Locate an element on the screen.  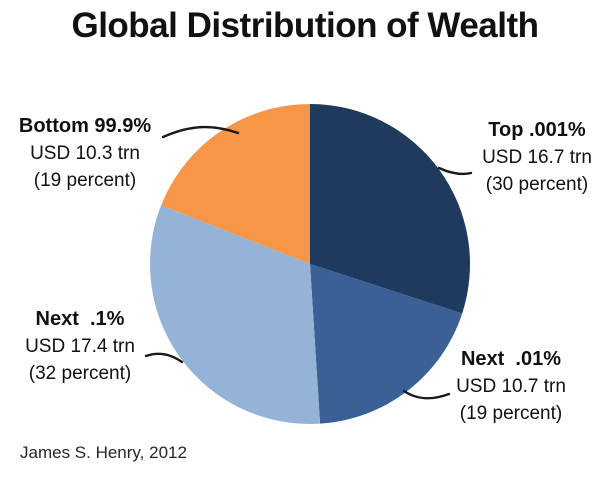
callout-top-001-percent: (30 percent) is located at coordinates (537, 184).